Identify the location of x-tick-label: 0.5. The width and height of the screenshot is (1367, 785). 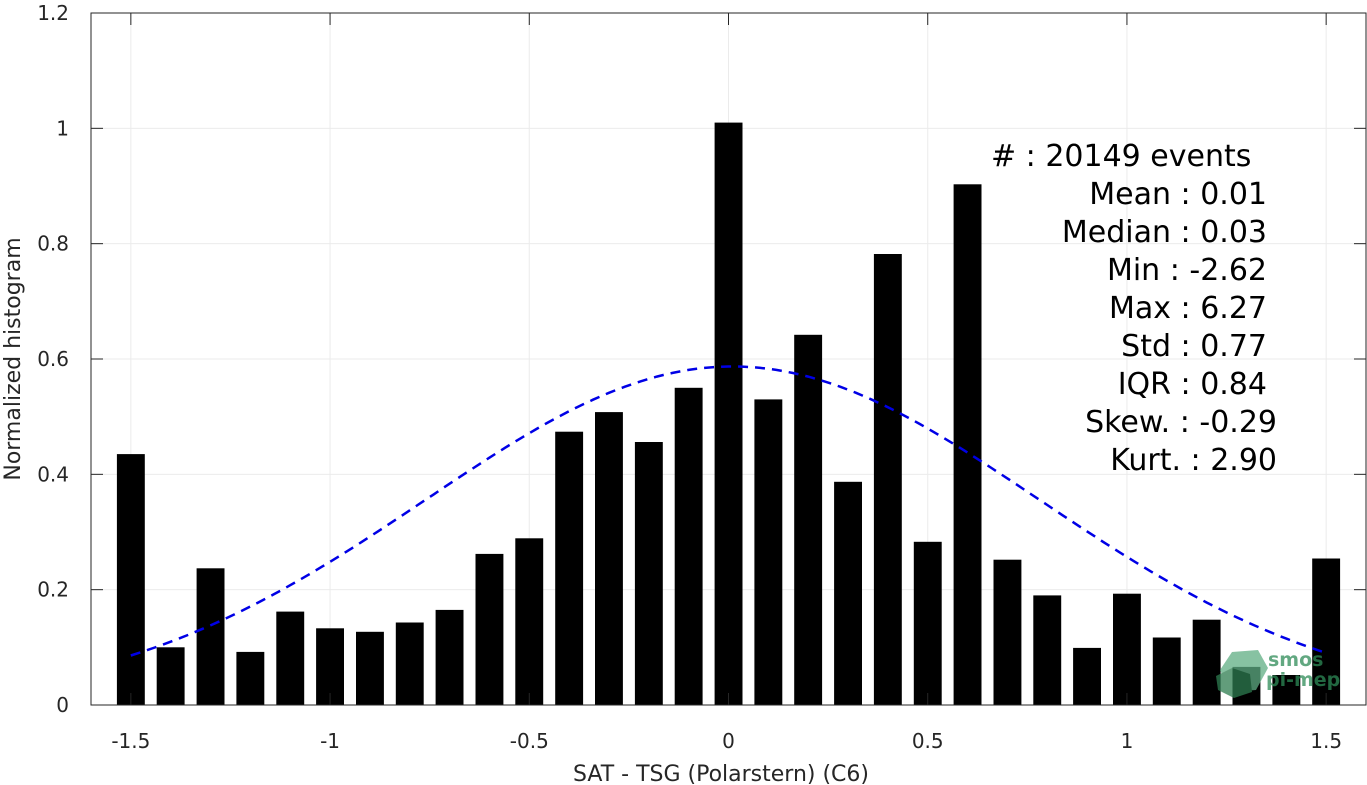
(928, 741).